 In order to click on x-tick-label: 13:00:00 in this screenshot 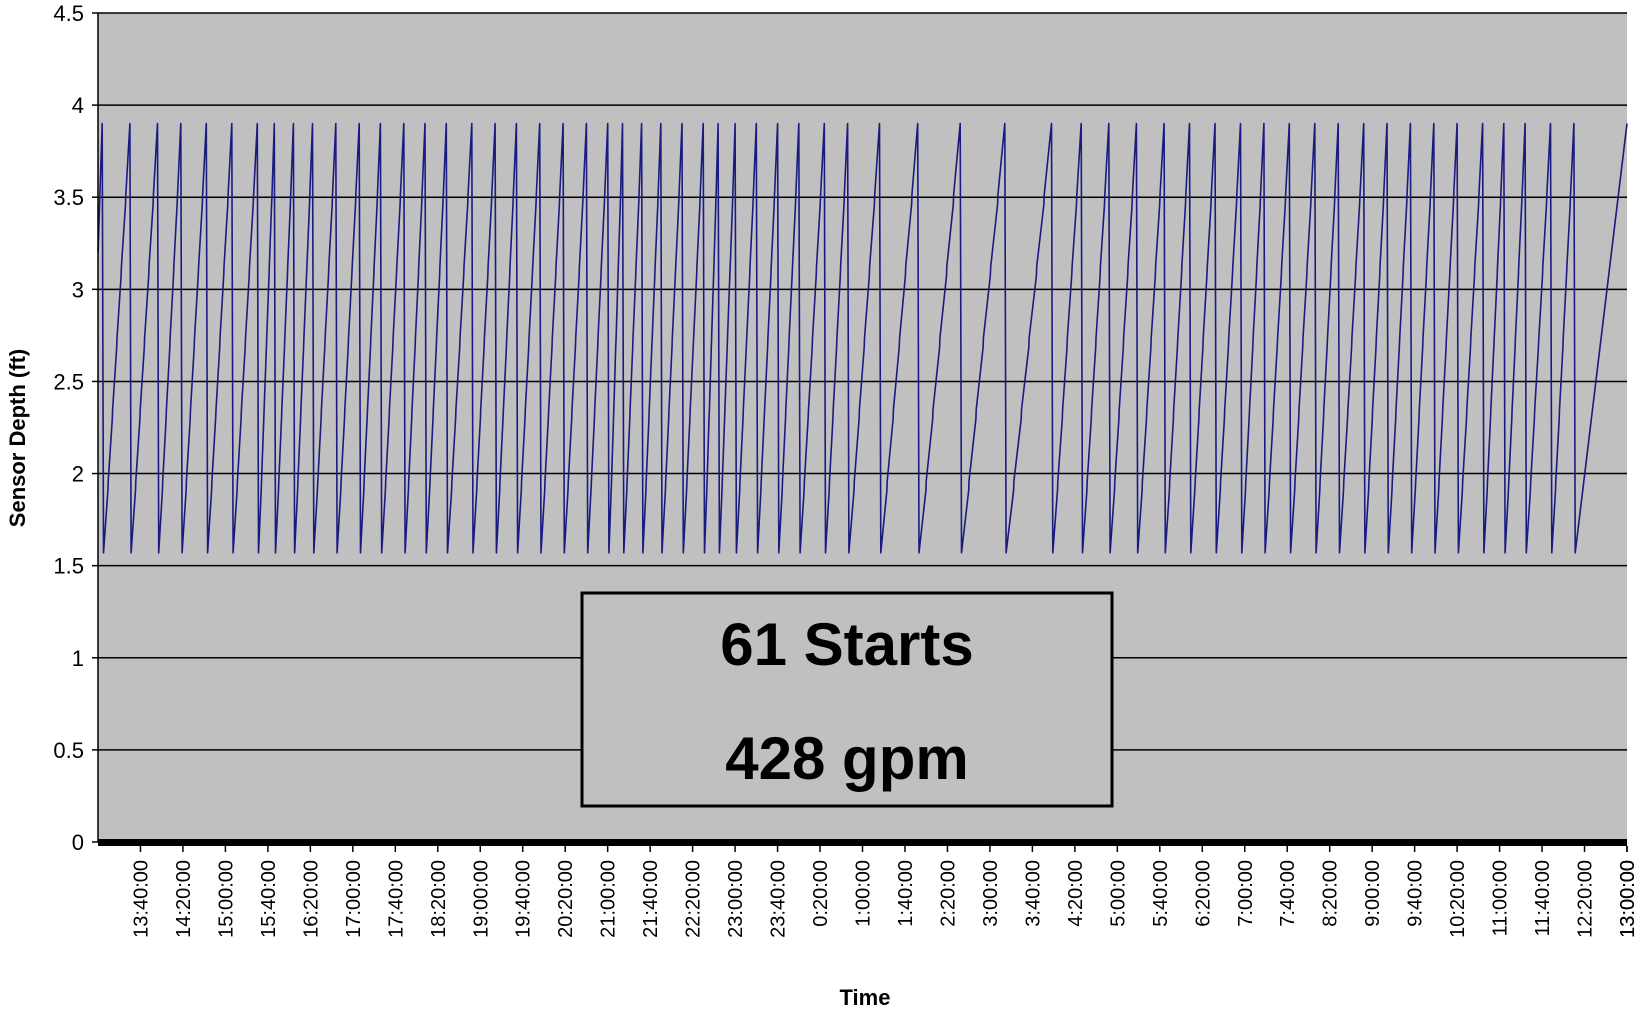, I will do `click(1628, 899)`.